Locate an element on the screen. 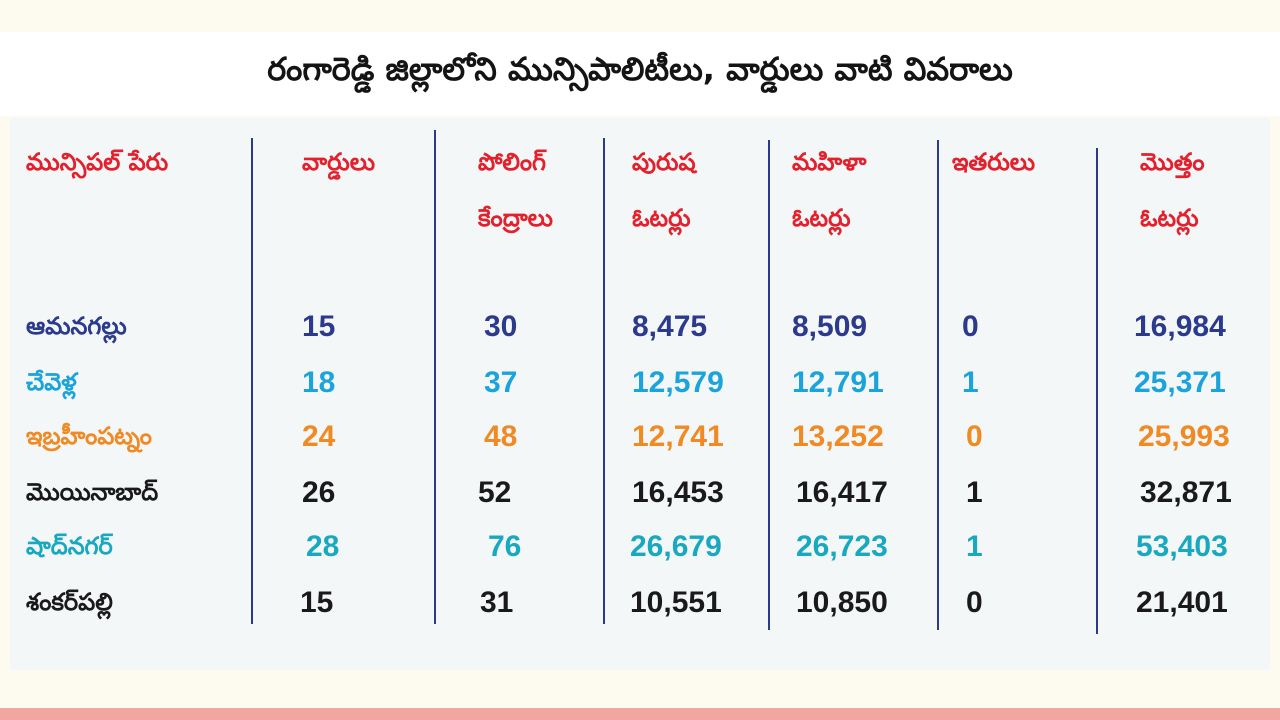 The image size is (1280, 720). polling-value: 31 is located at coordinates (497, 602).